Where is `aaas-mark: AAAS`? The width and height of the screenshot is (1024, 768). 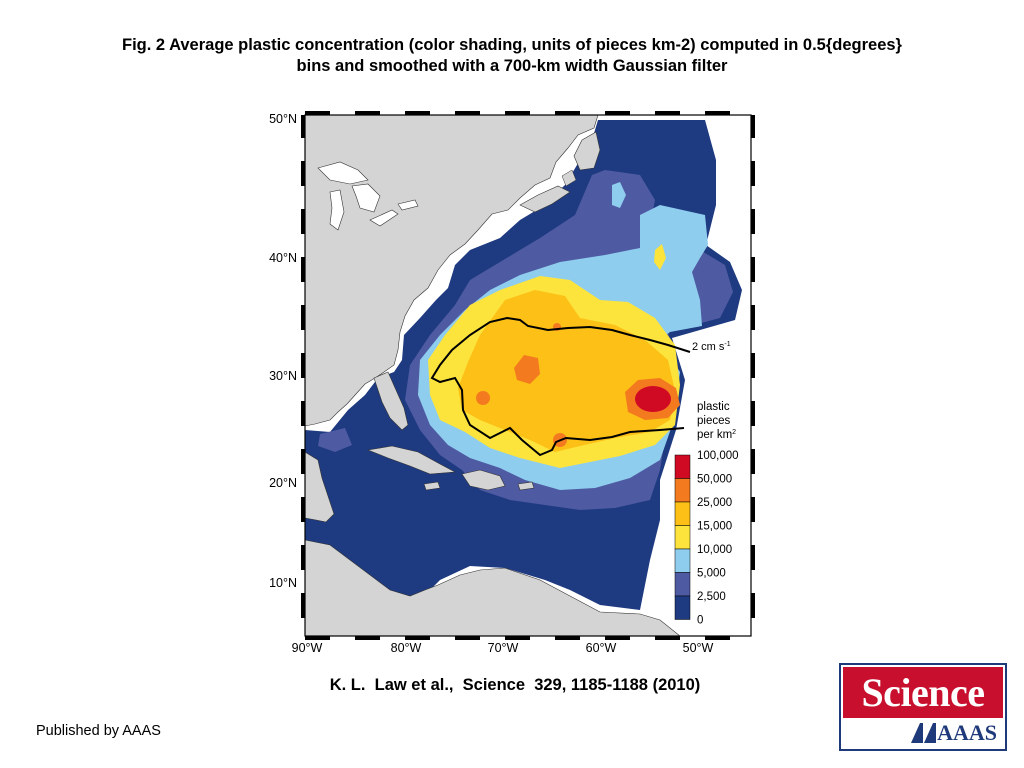 aaas-mark: AAAS is located at coordinates (954, 732).